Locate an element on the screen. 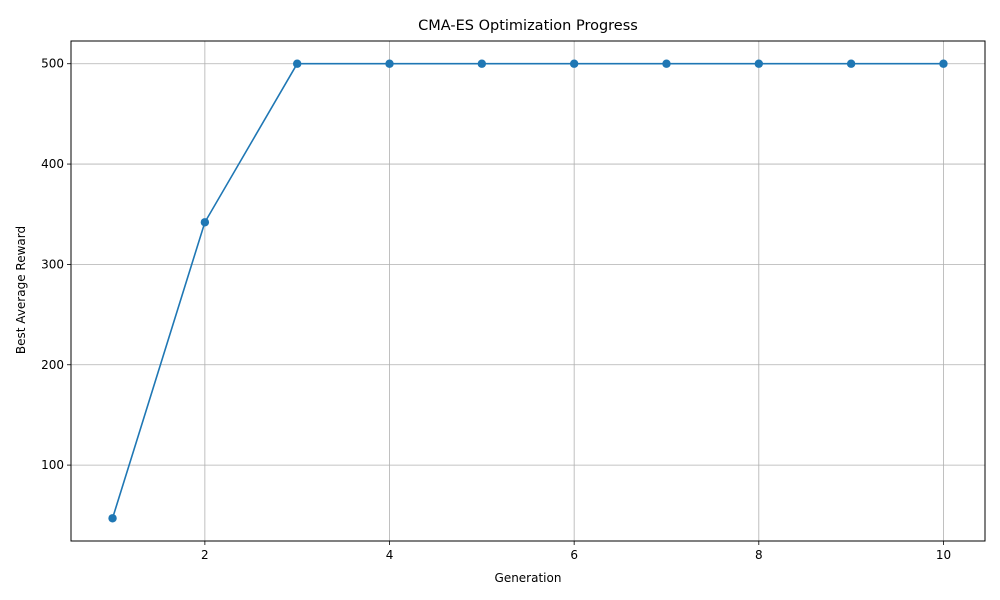 Image resolution: width=1000 pixels, height=600 pixels. y-tick-label: 500 is located at coordinates (52, 64).